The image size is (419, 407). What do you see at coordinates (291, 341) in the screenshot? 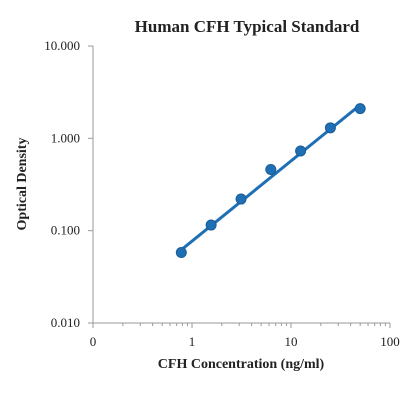
I see `x-tick-label: 10` at bounding box center [291, 341].